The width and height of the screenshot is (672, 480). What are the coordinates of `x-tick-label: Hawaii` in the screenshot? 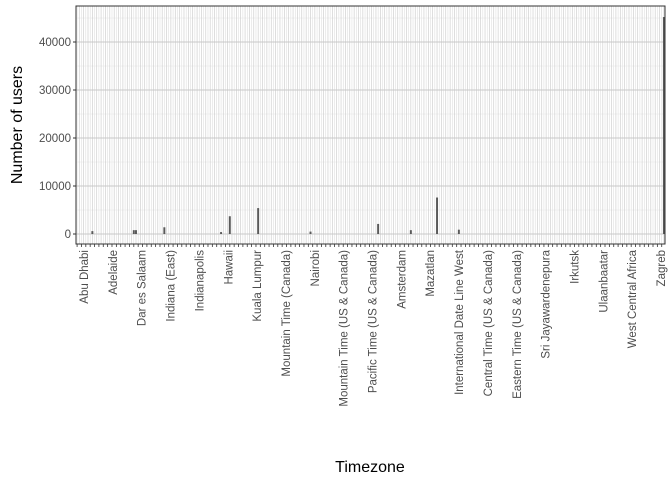 It's located at (229, 267).